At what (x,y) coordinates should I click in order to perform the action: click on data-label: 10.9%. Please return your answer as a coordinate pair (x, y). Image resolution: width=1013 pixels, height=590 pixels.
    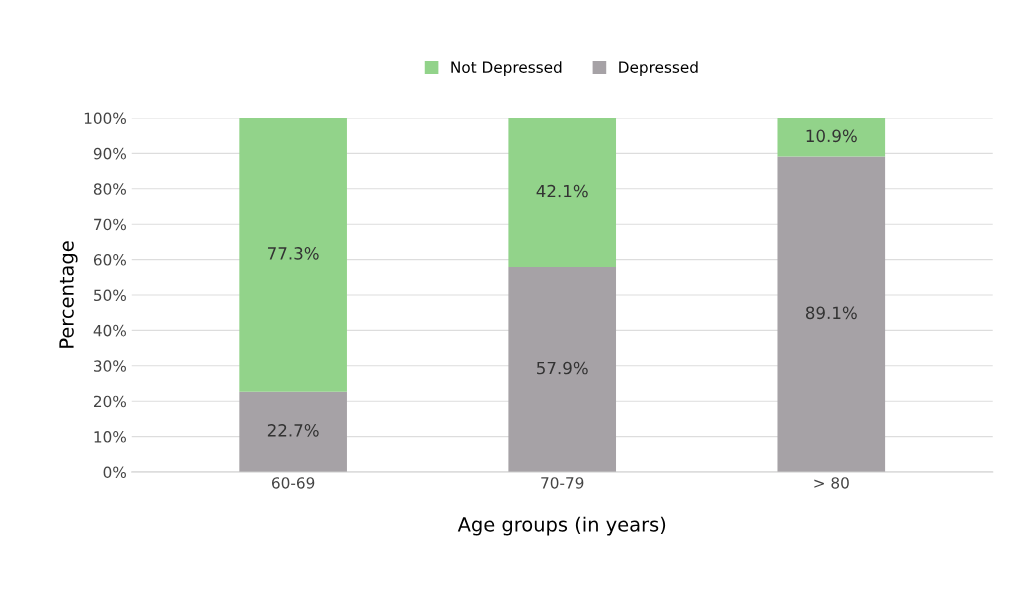
    Looking at the image, I should click on (831, 136).